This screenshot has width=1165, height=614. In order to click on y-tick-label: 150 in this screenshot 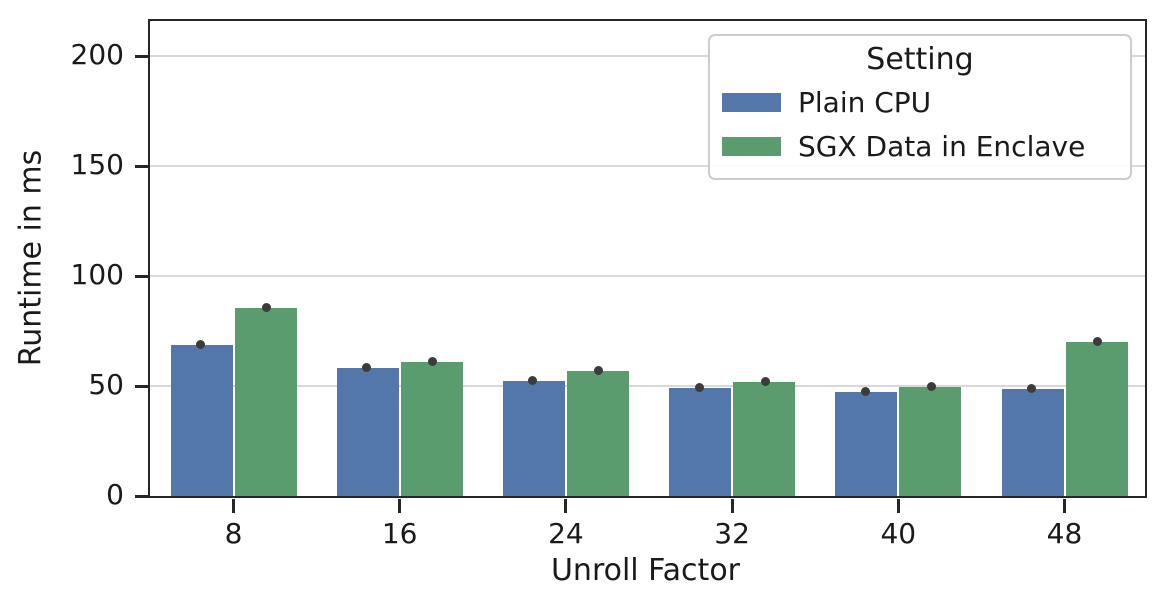, I will do `click(97, 164)`.